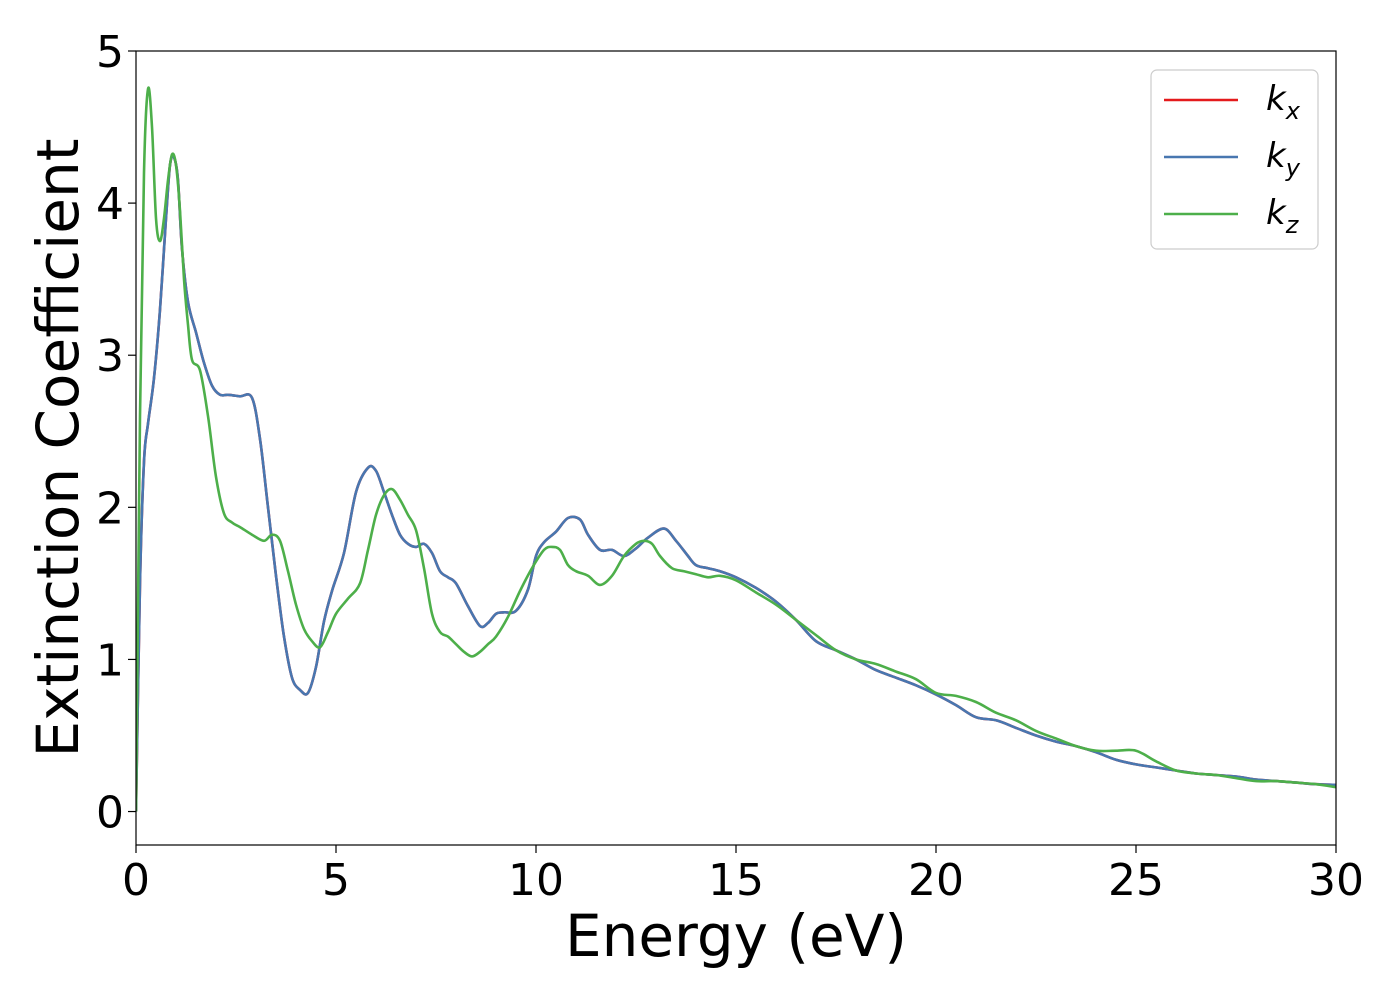  I want to click on y-tick-label: 4, so click(110, 204).